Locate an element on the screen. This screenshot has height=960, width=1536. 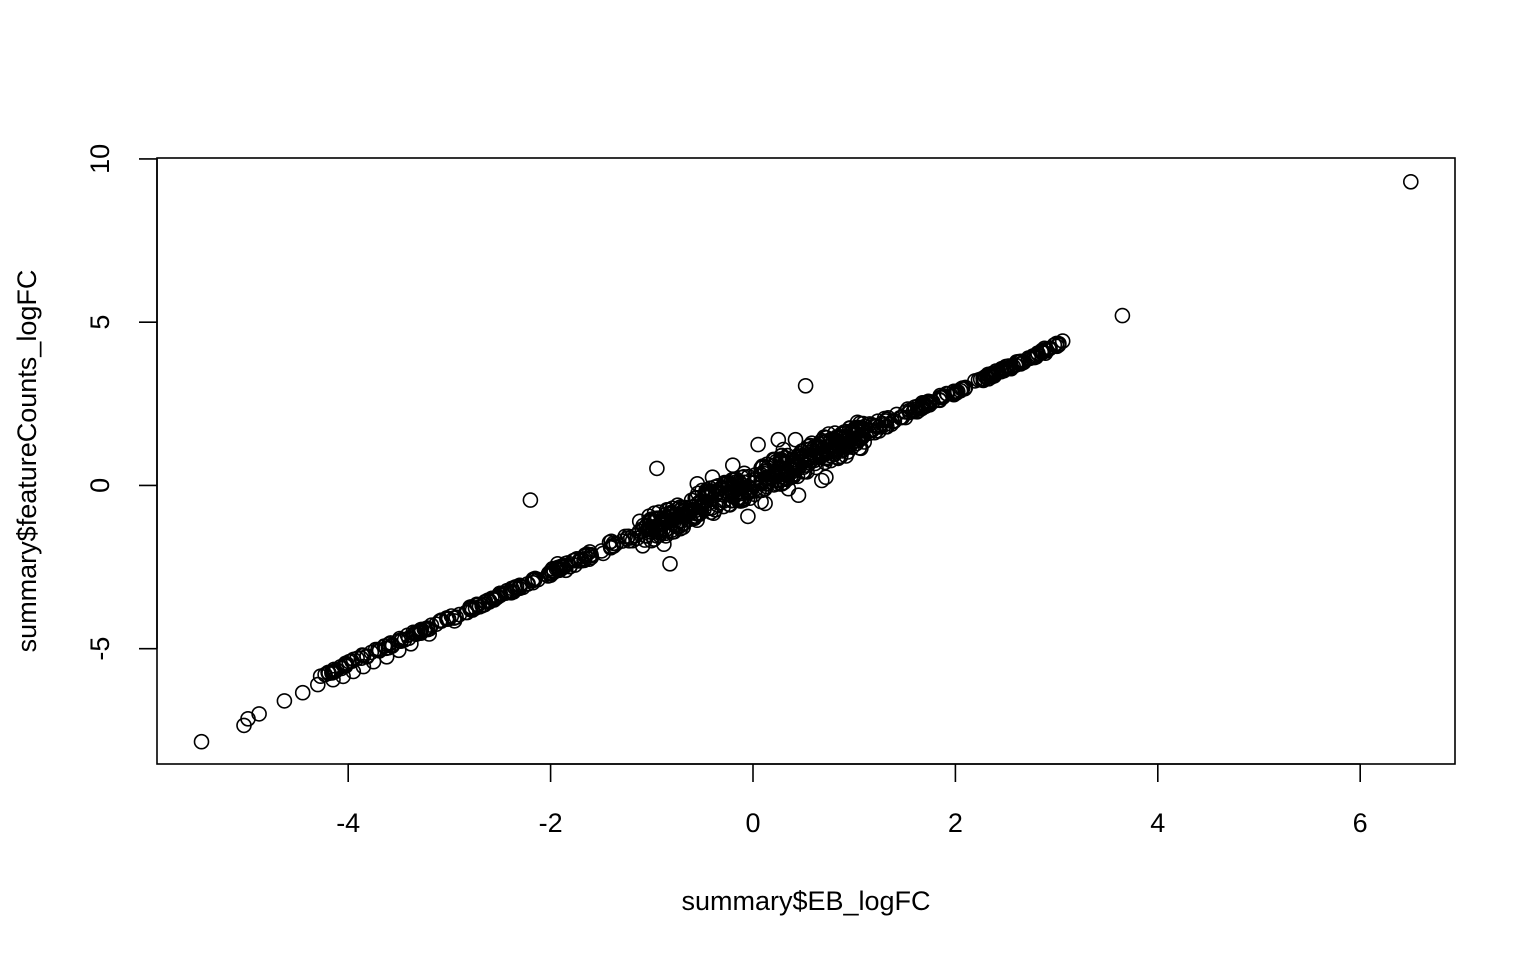
x-tick-label: 4 is located at coordinates (1157, 823).